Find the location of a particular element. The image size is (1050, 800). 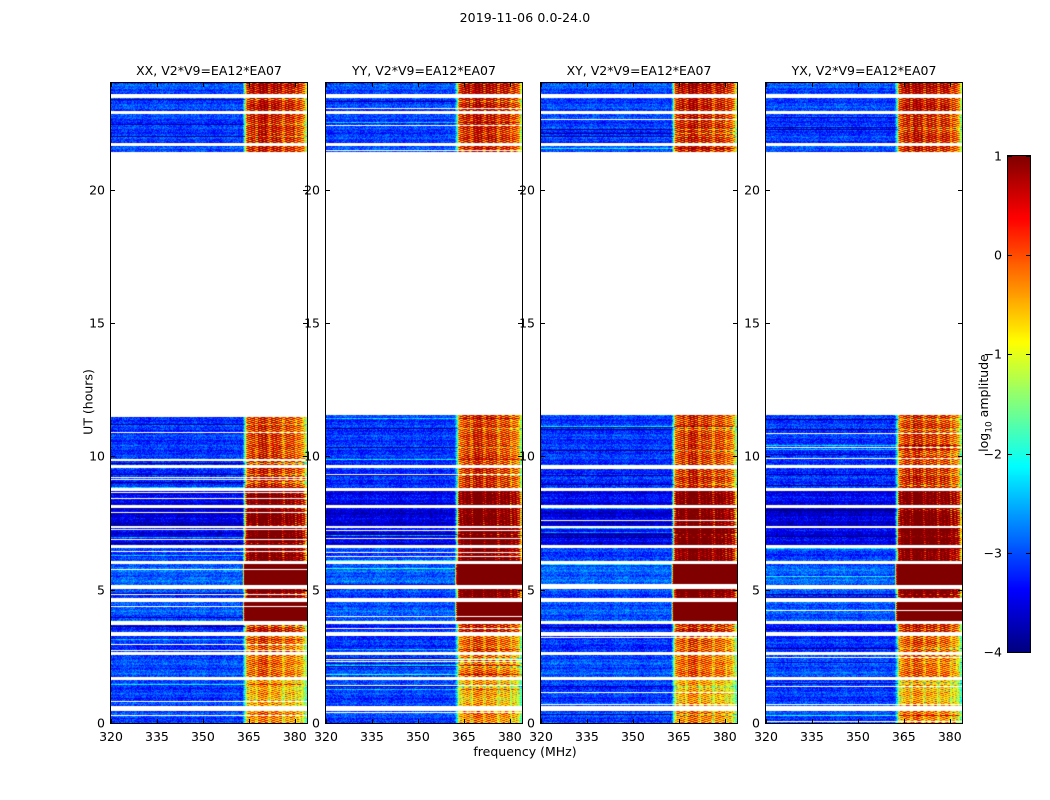

panel-title-yx: YX, V2*V9=EA12*EA07 is located at coordinates (864, 70).